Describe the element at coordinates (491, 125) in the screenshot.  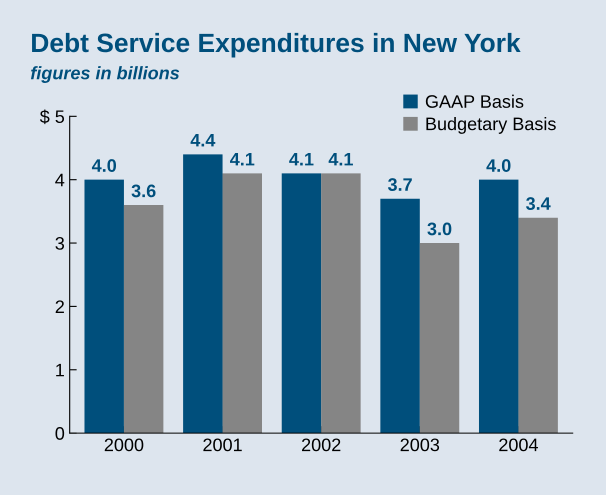
I see `legend-label: Budgetary Basis` at that location.